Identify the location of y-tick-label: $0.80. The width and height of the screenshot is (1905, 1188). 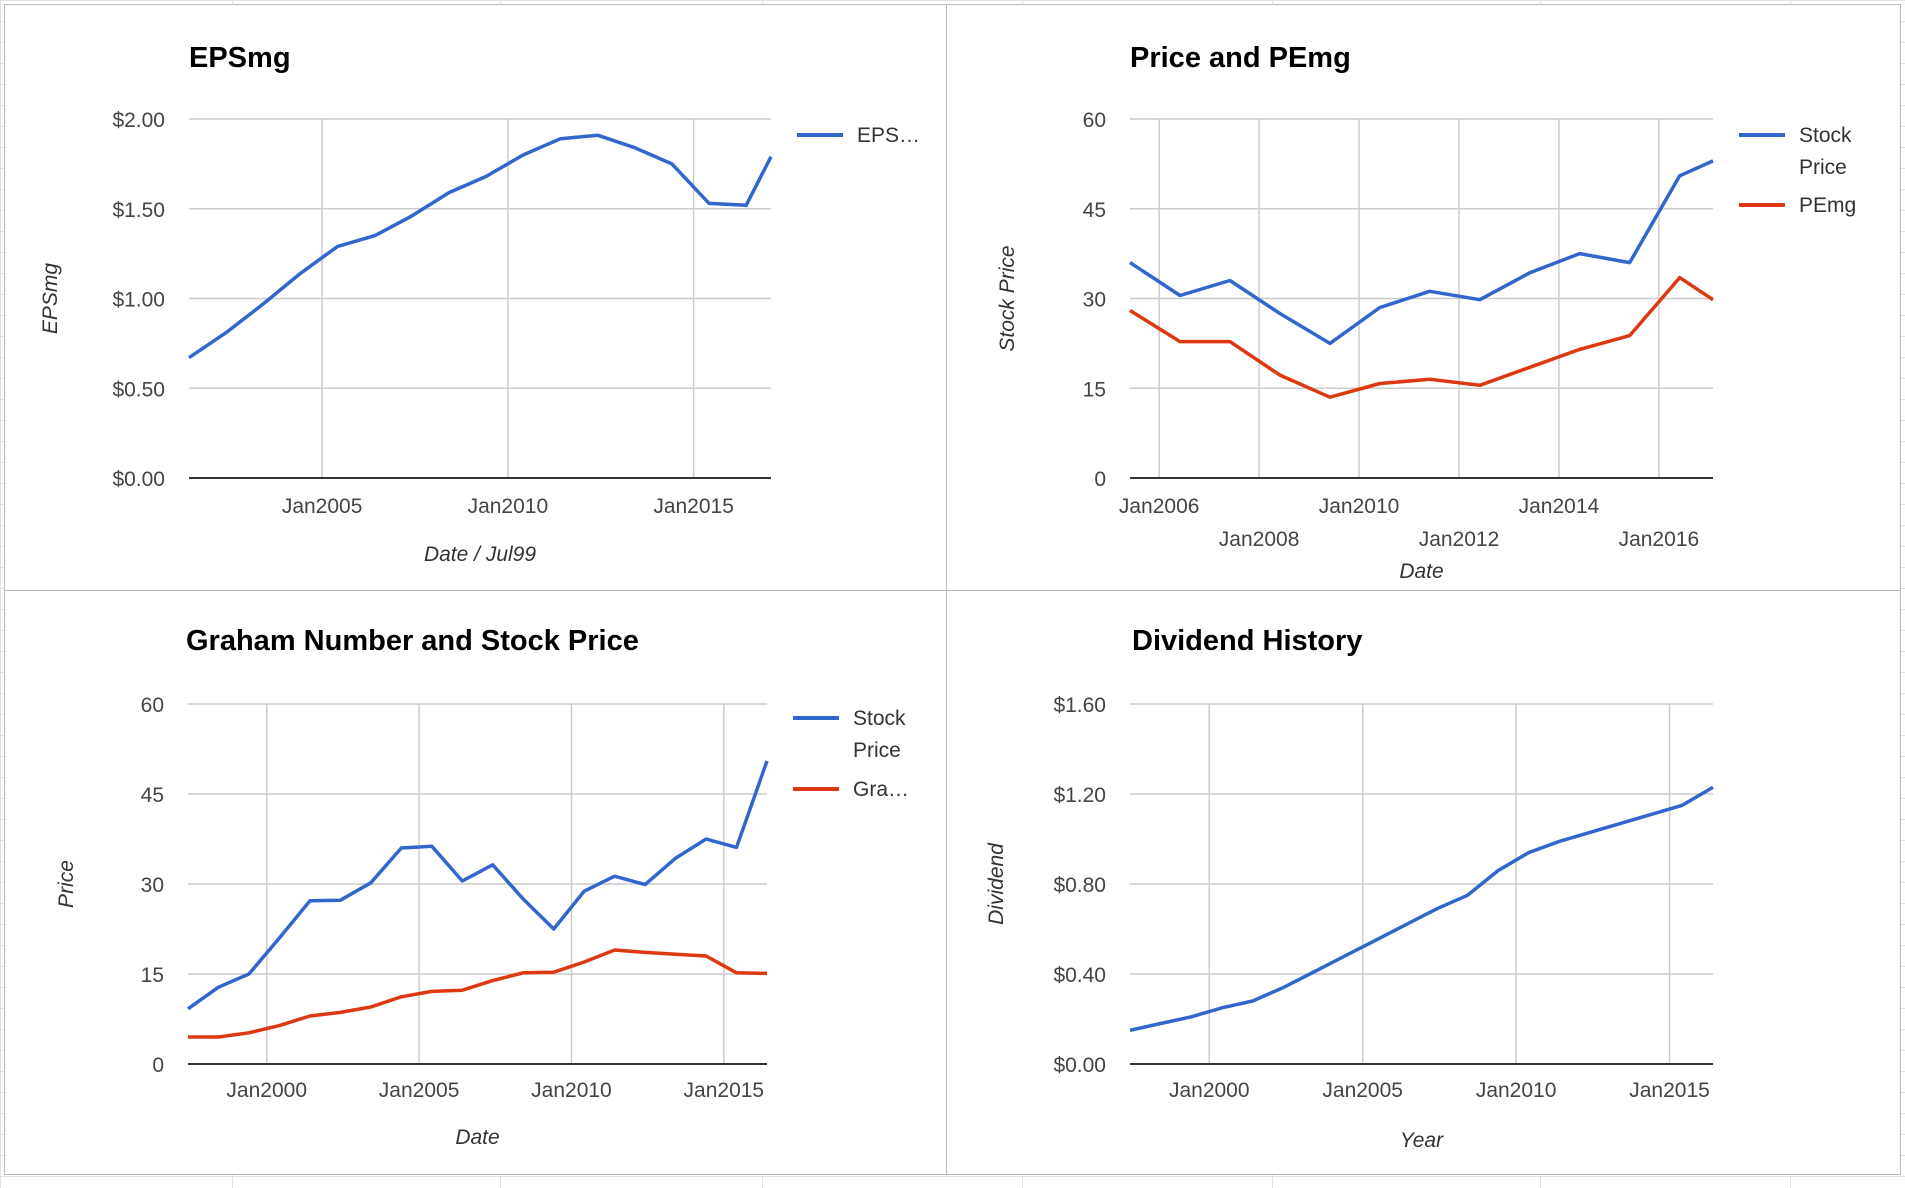
(1079, 885).